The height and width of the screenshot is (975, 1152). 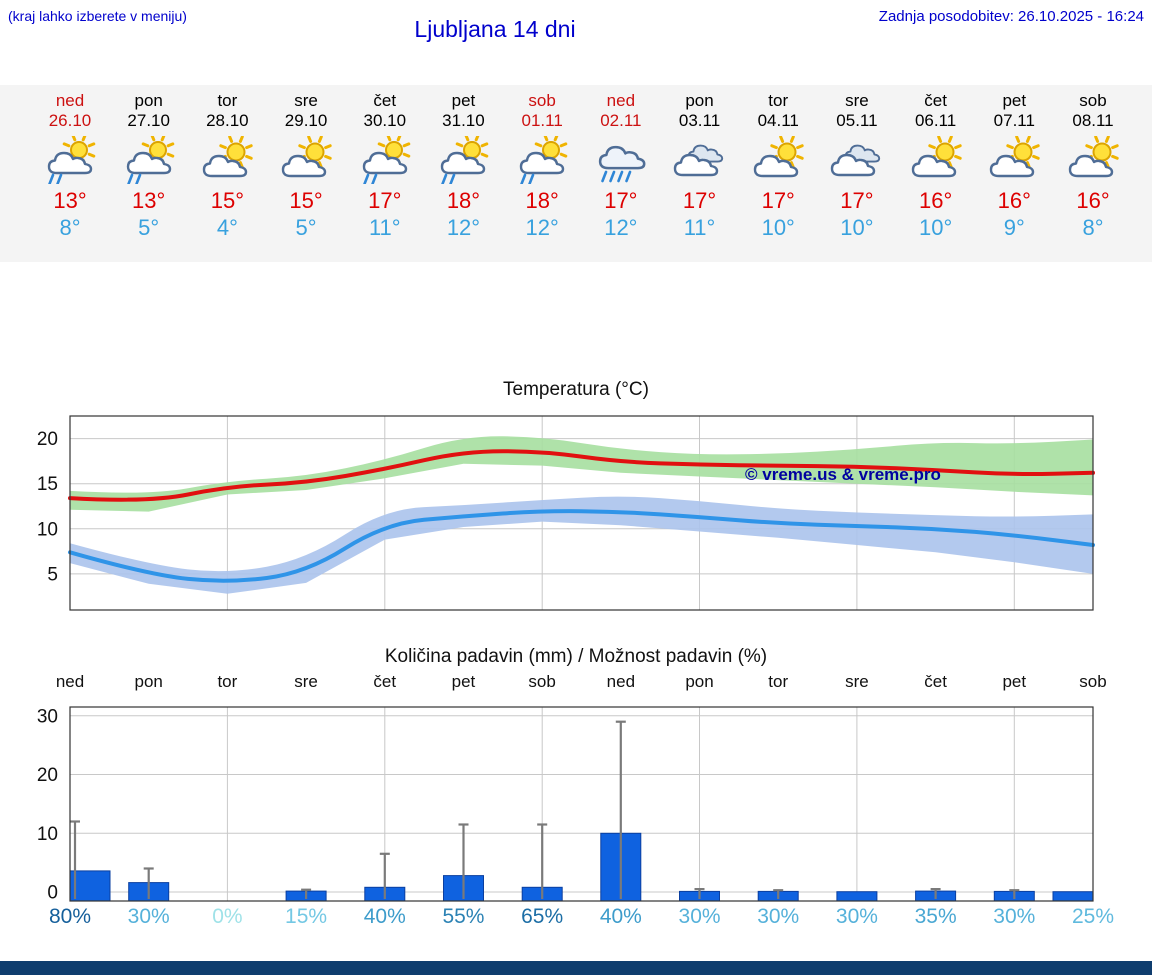 What do you see at coordinates (47, 834) in the screenshot?
I see `precip-y-tick: 10` at bounding box center [47, 834].